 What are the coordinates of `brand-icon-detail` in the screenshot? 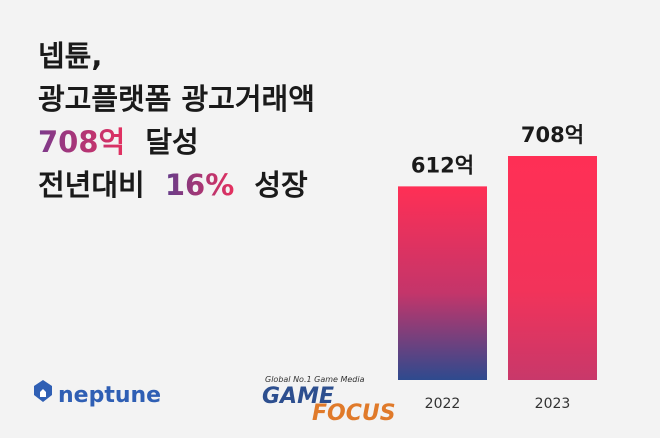 It's located at (43, 393).